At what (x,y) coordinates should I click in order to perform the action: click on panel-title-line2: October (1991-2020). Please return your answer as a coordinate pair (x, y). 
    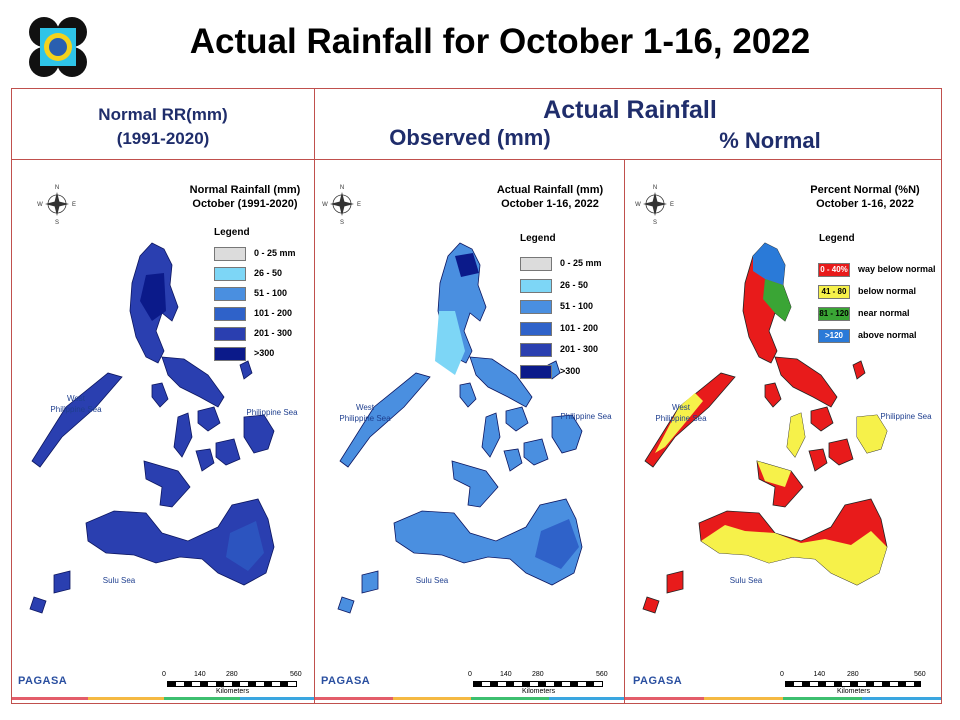
    Looking at the image, I should click on (245, 204).